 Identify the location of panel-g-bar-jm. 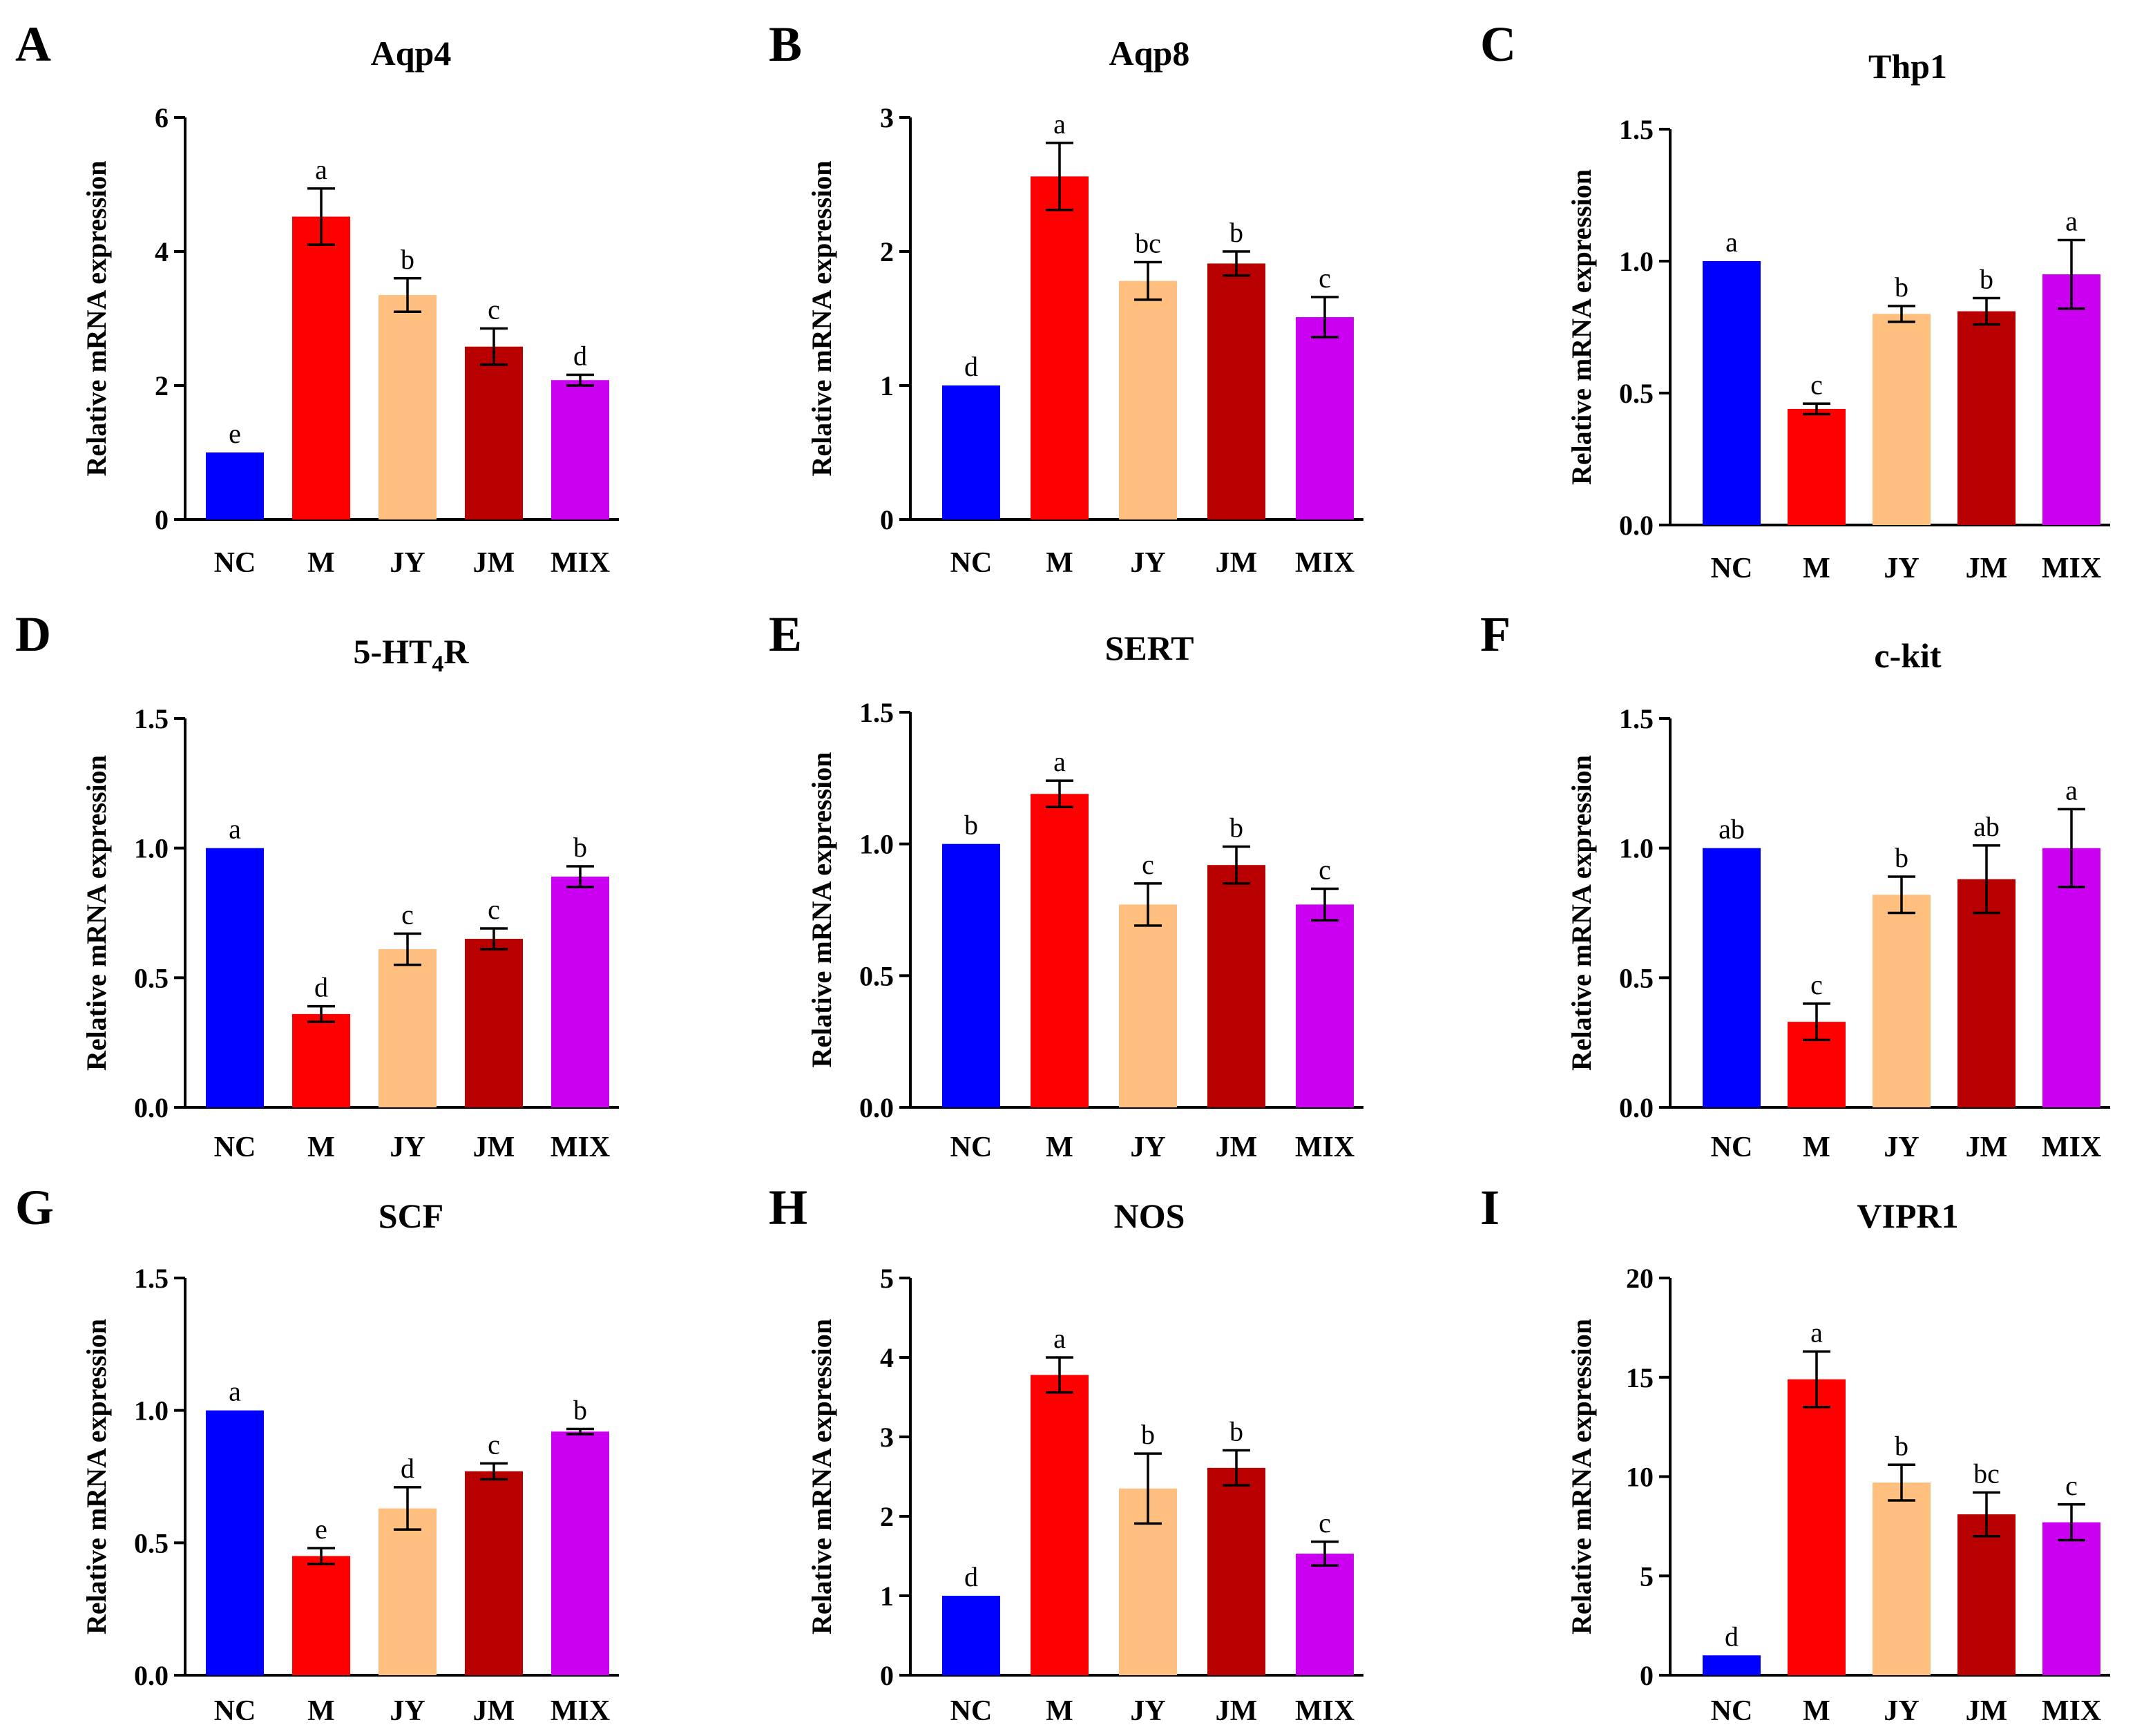
(494, 1573).